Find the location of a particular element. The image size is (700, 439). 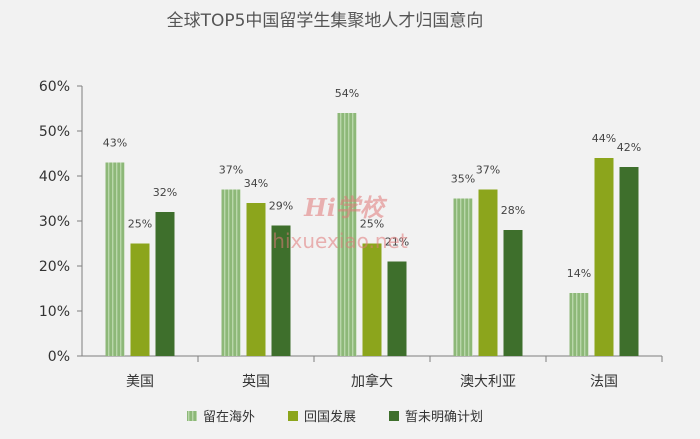

y-tick-label: 30% is located at coordinates (54, 222).